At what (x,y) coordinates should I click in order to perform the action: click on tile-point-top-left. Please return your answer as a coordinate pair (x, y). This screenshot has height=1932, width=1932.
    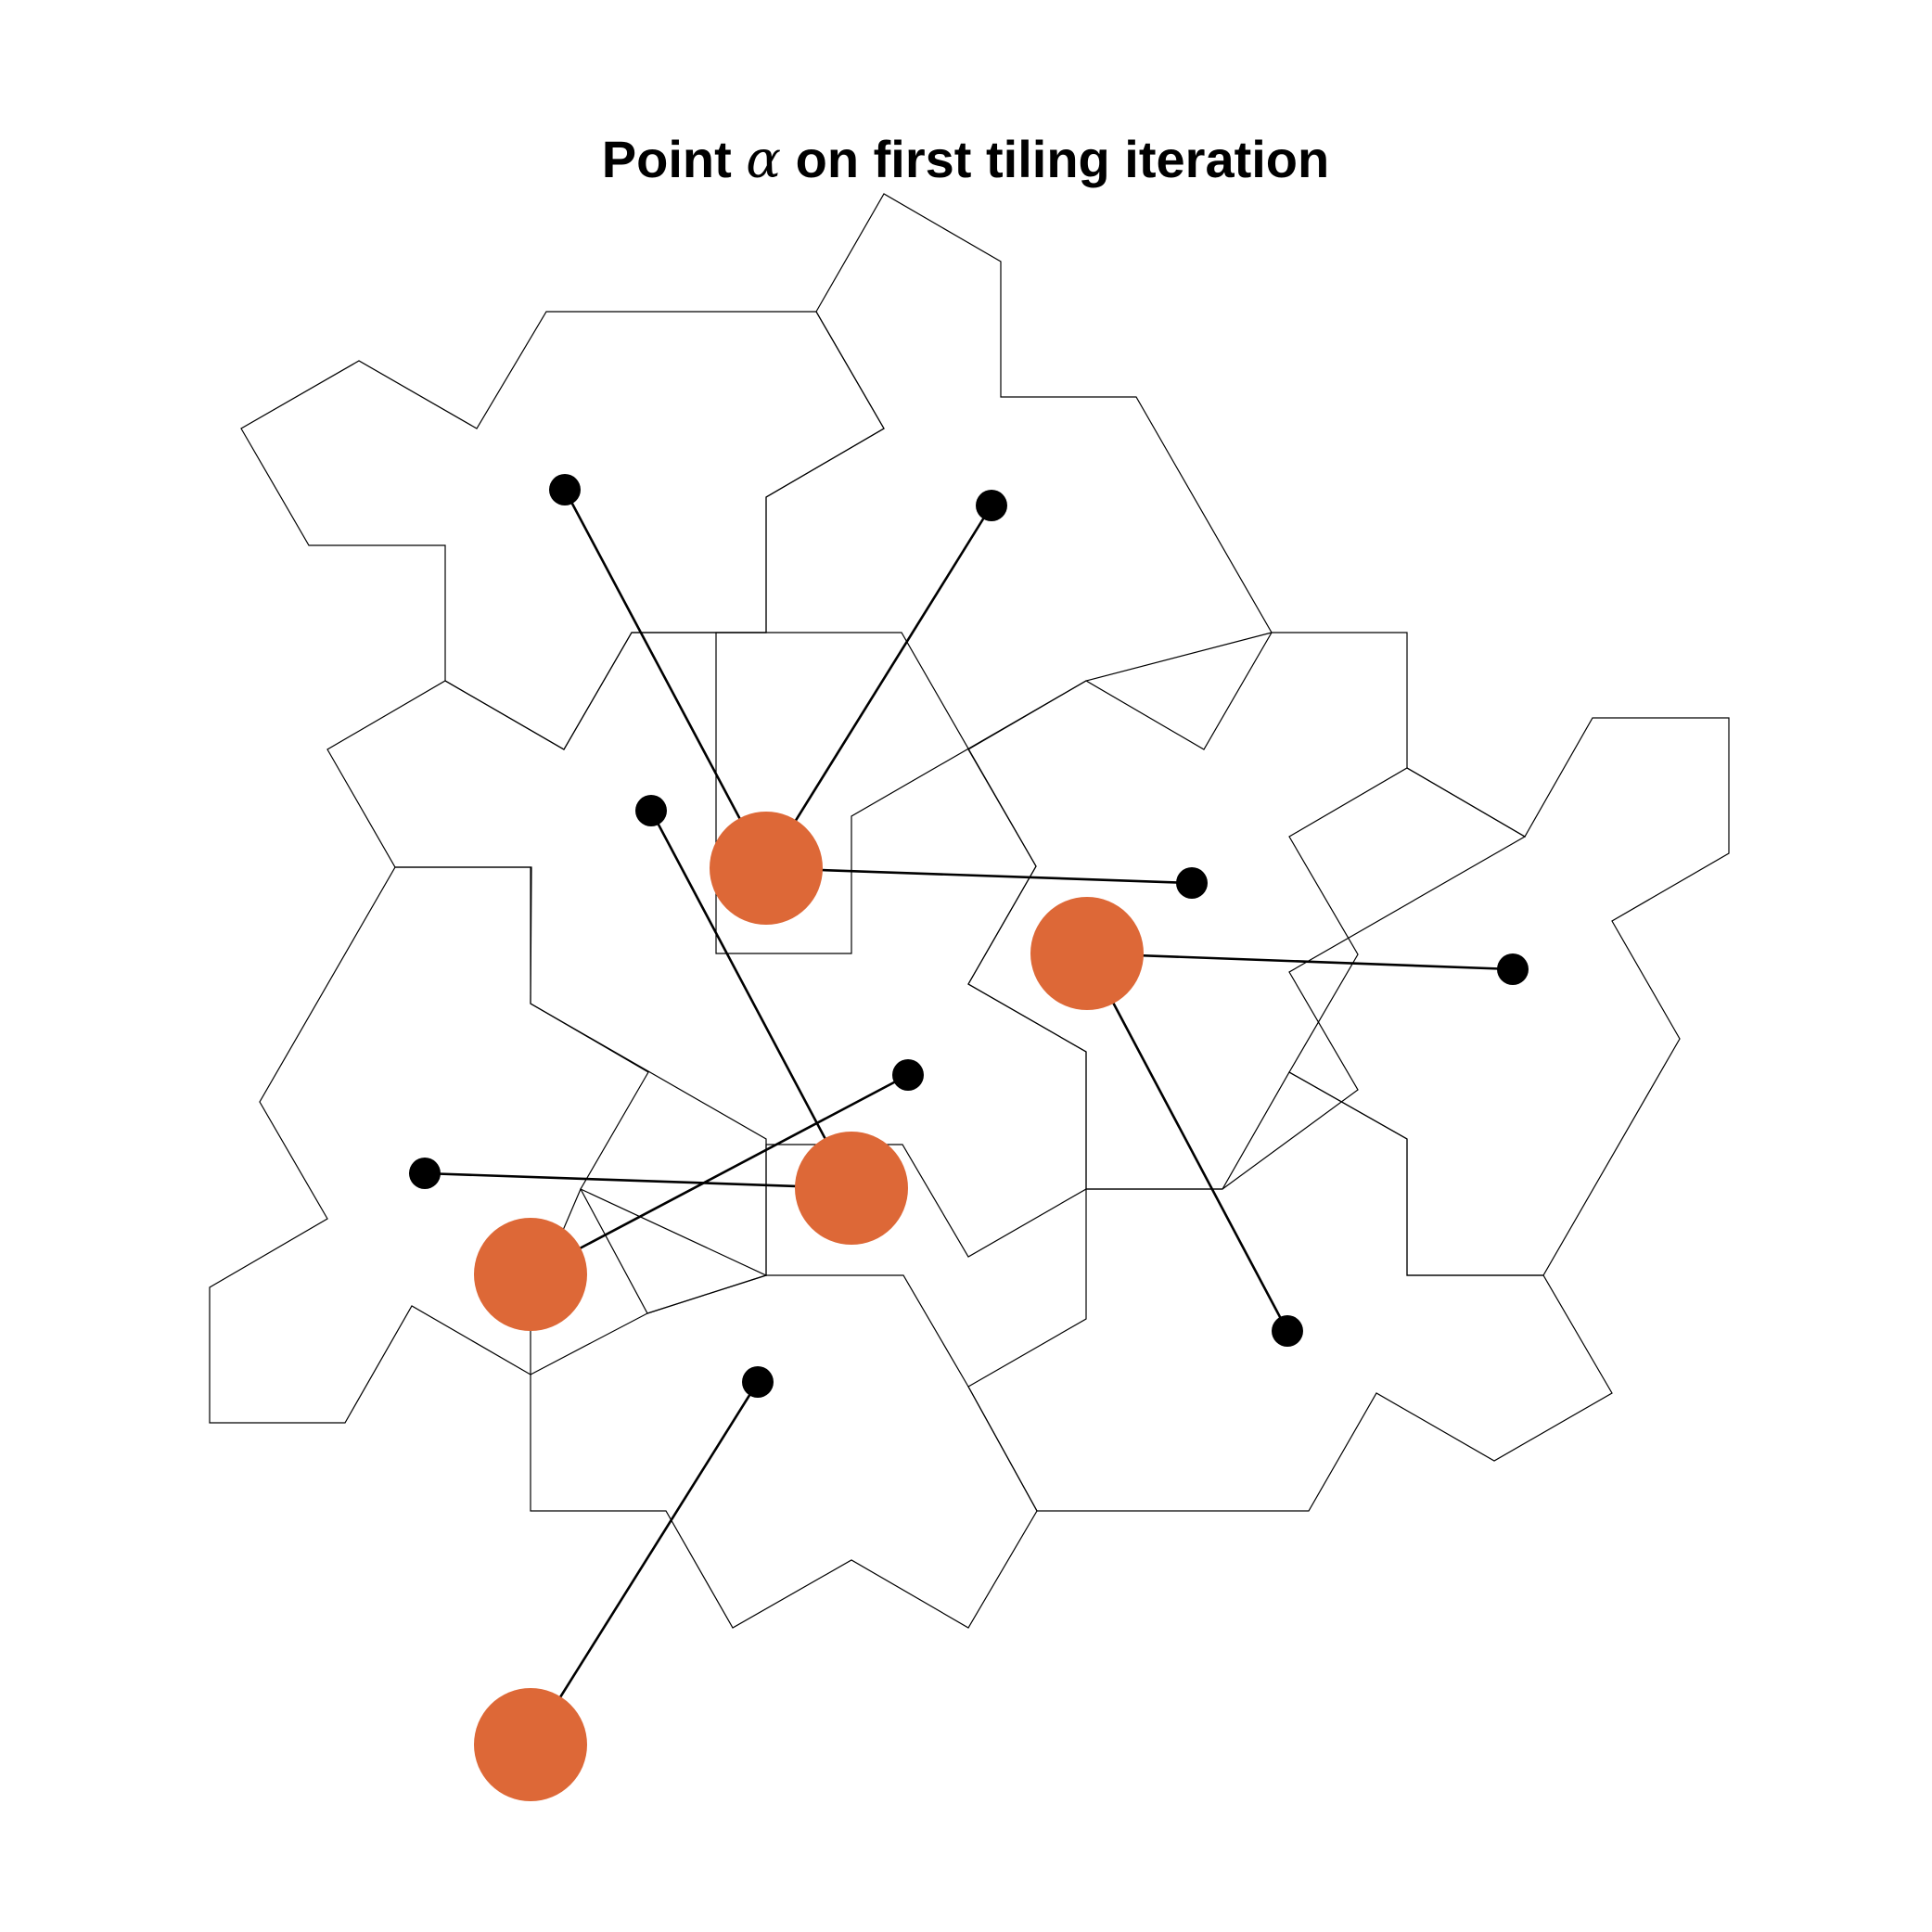
    Looking at the image, I should click on (565, 489).